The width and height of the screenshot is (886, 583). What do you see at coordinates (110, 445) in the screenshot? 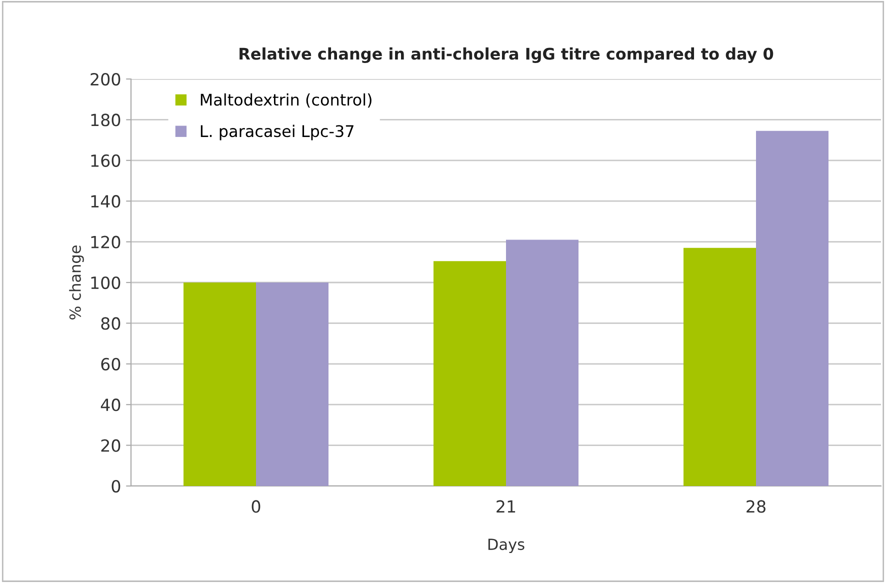
I see `y-tick-label: 20` at bounding box center [110, 445].